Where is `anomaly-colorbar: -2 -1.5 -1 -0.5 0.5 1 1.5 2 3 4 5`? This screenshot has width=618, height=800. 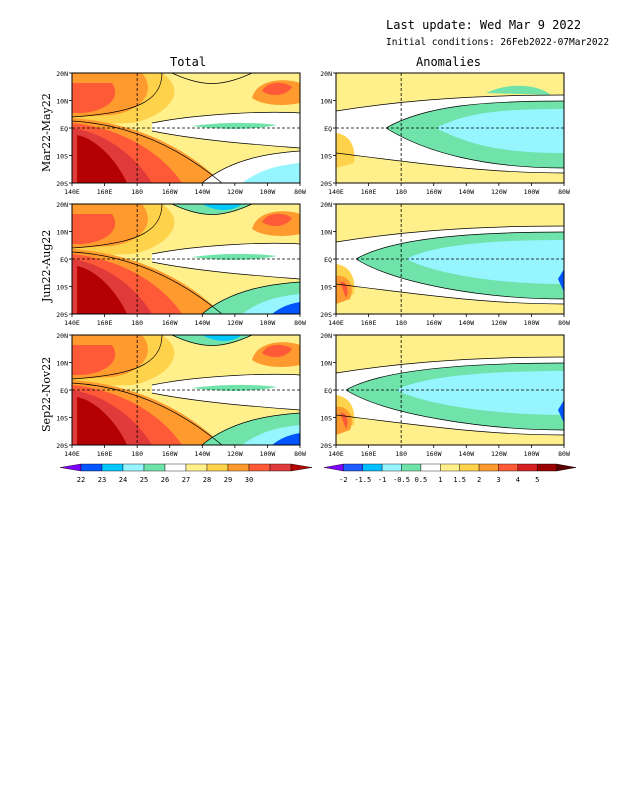
anomaly-colorbar: -2 -1.5 -1 -0.5 0.5 1 1.5 2 3 4 5 is located at coordinates (450, 473).